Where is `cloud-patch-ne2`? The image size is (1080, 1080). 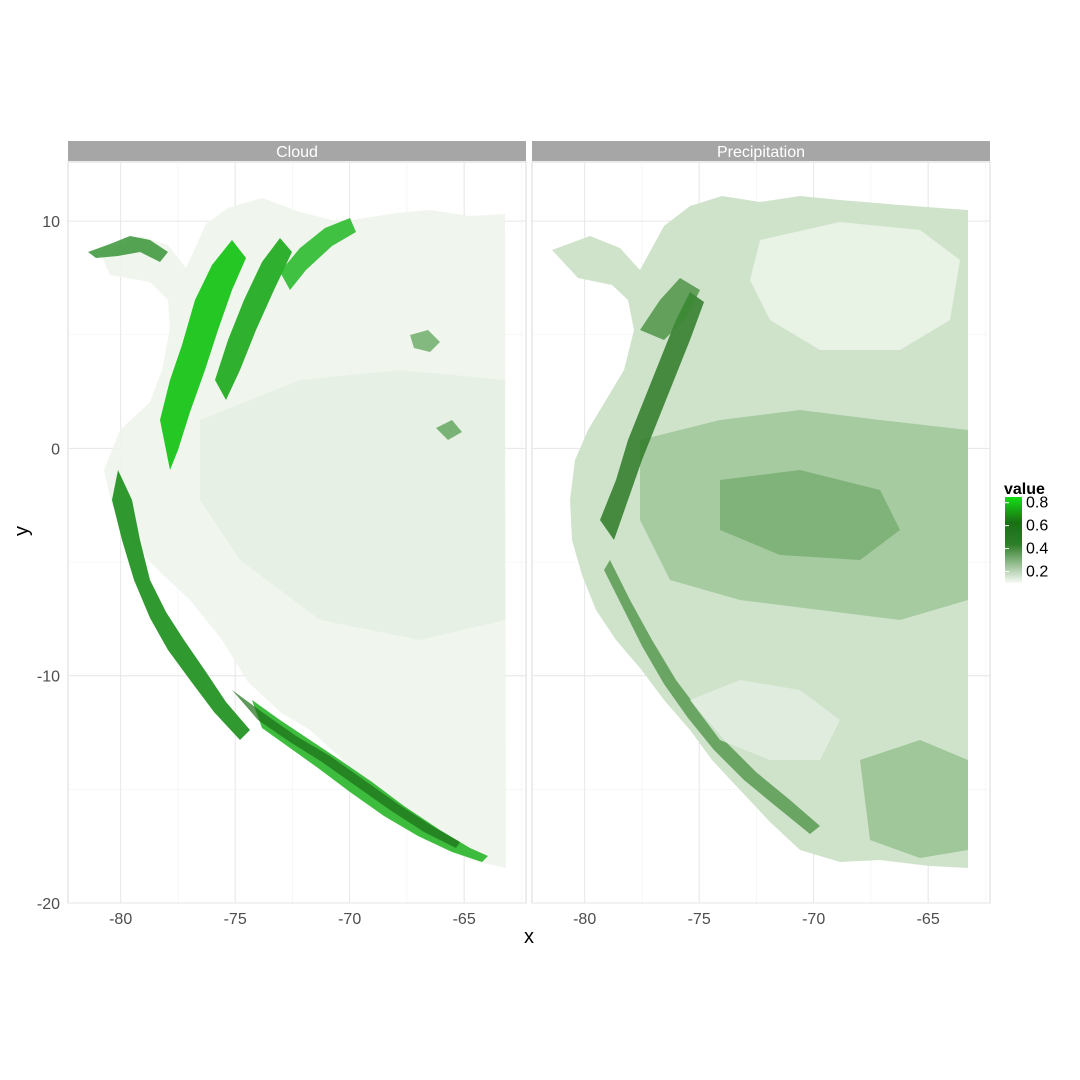 cloud-patch-ne2 is located at coordinates (449, 430).